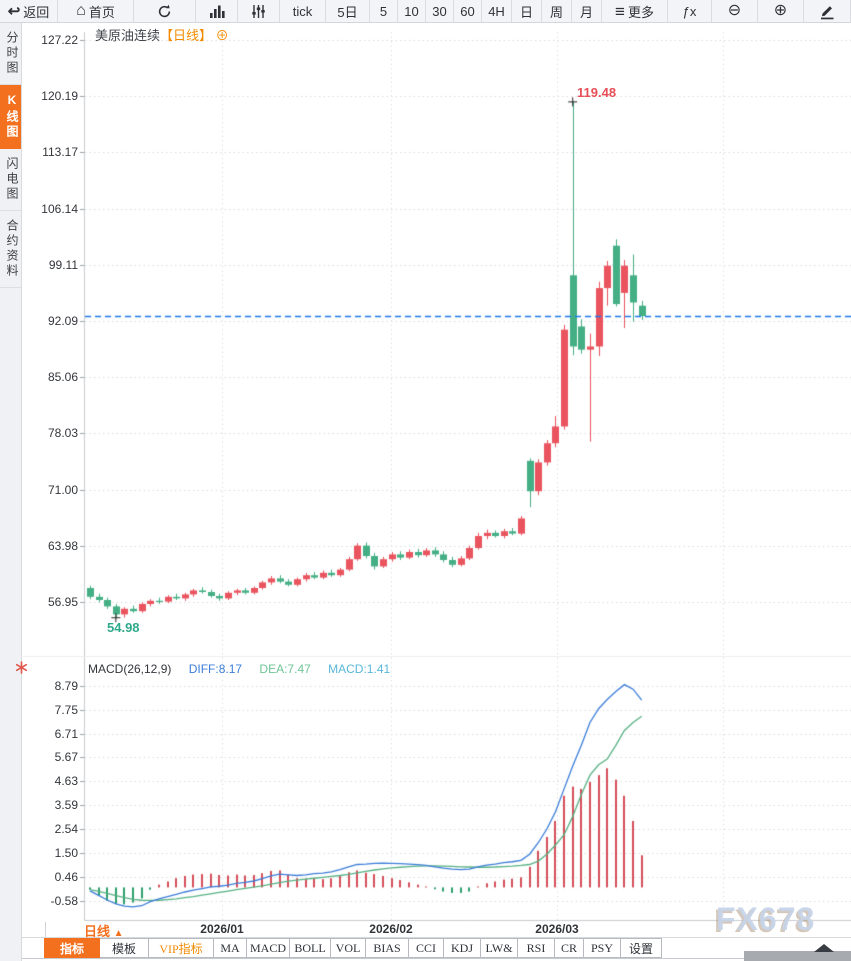 The height and width of the screenshot is (961, 851). I want to click on toolbar-button-label: 60, so click(467, 11).